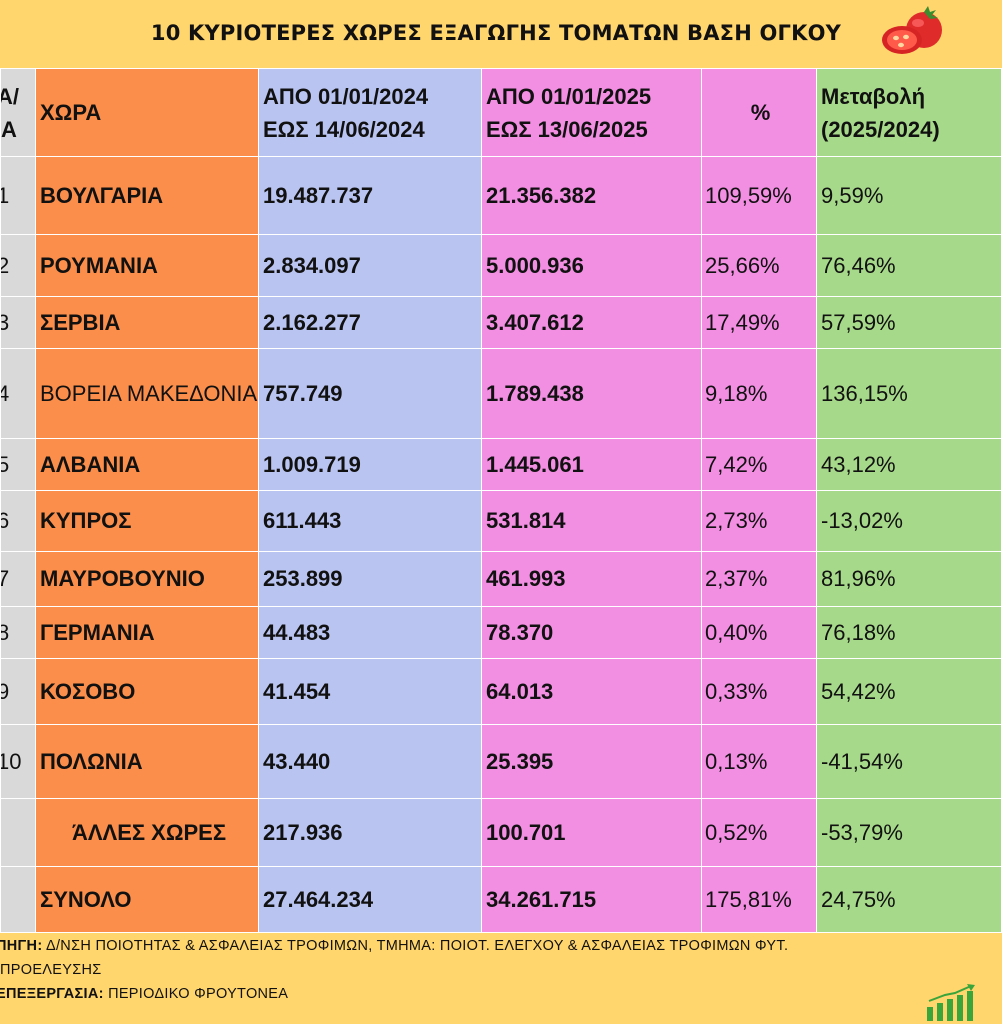 This screenshot has height=1024, width=1002. I want to click on row-country: ΚΟΣΟΒΟ, so click(147, 691).